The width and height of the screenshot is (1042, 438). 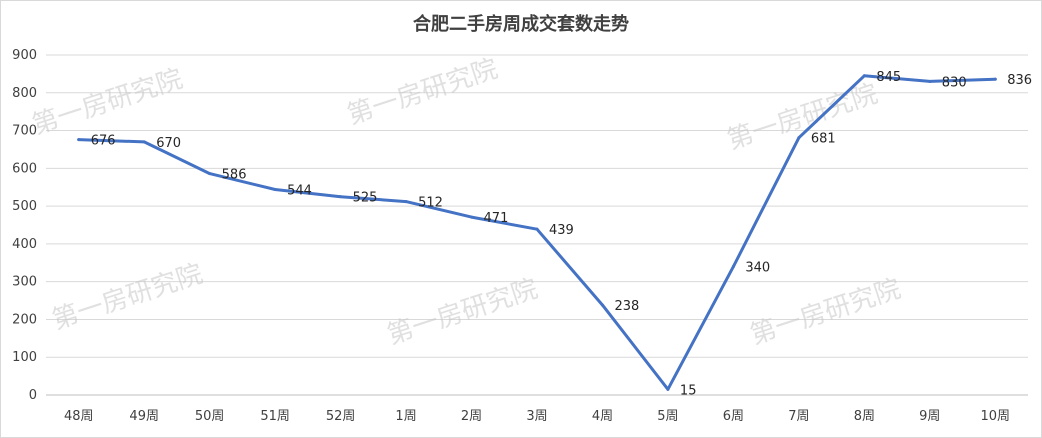 What do you see at coordinates (103, 141) in the screenshot?
I see `data-label: 676` at bounding box center [103, 141].